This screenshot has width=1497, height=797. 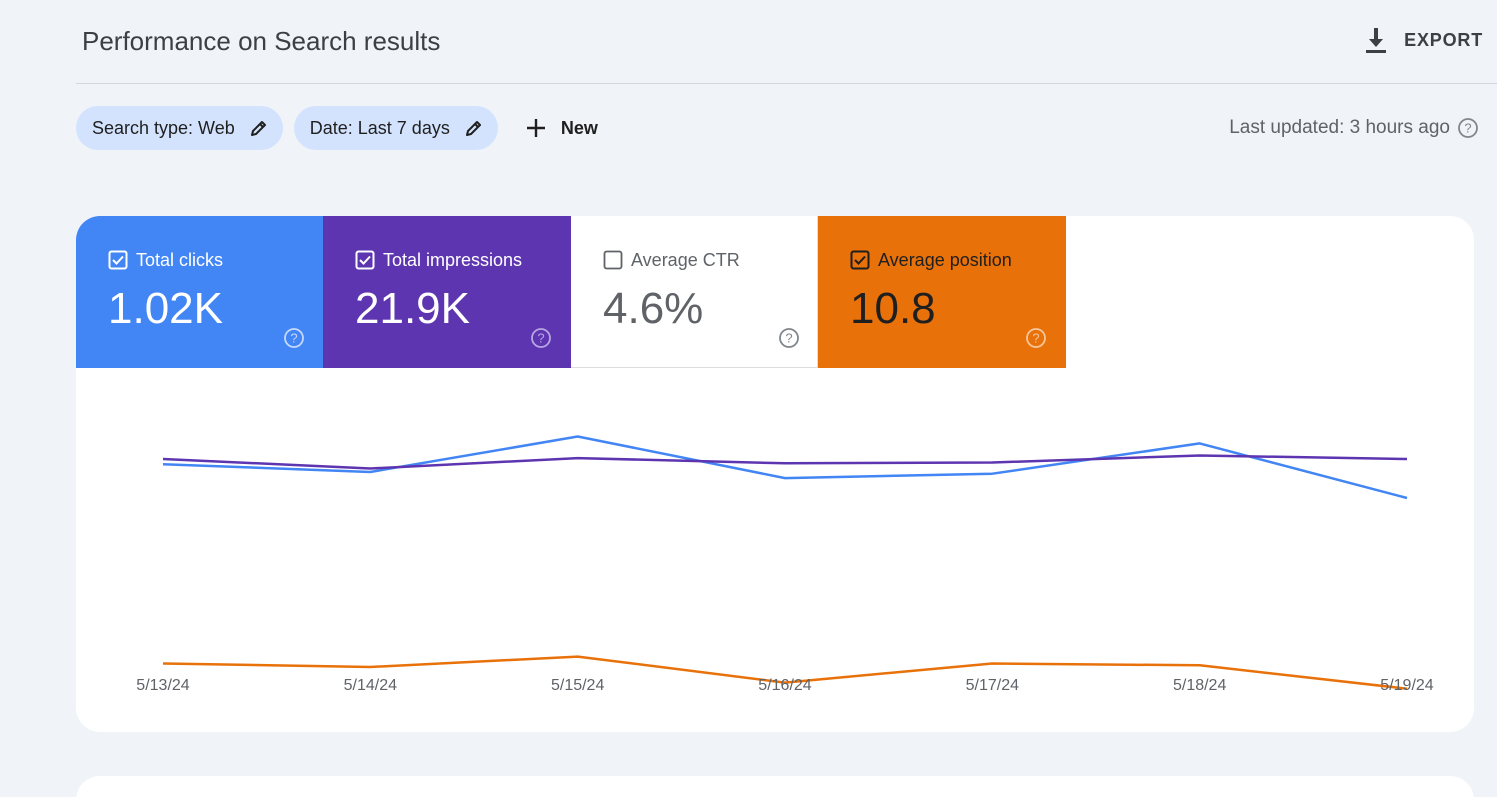 What do you see at coordinates (163, 127) in the screenshot?
I see `search-type-label: Search type: Web` at bounding box center [163, 127].